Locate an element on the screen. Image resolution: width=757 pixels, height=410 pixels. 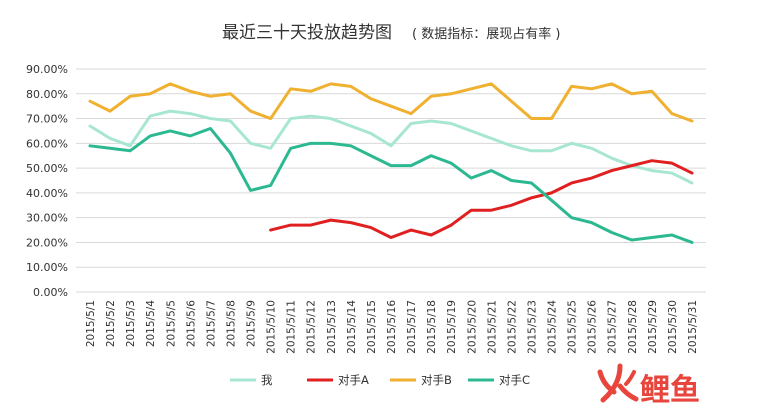
x-tick-label: 2015/5/13 is located at coordinates (332, 327).